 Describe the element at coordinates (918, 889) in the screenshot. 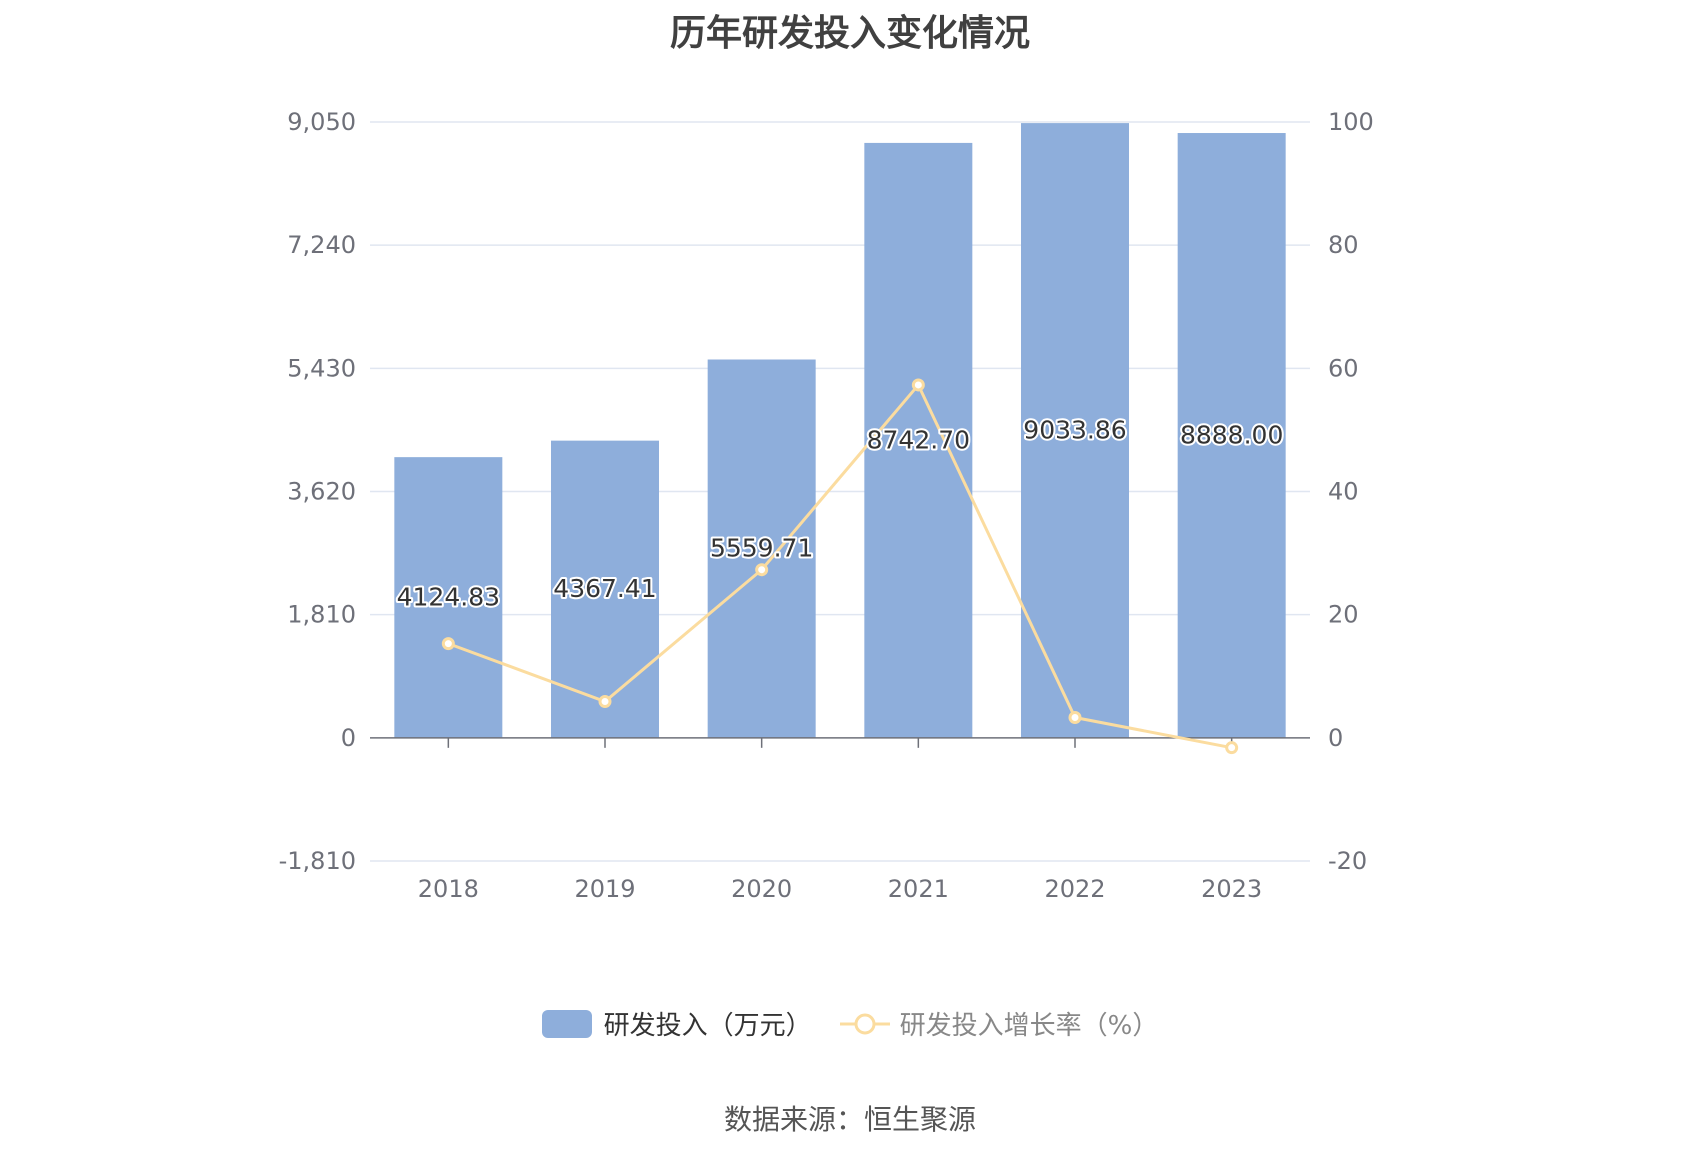

I see `x-axis-tick-label: 2021` at that location.